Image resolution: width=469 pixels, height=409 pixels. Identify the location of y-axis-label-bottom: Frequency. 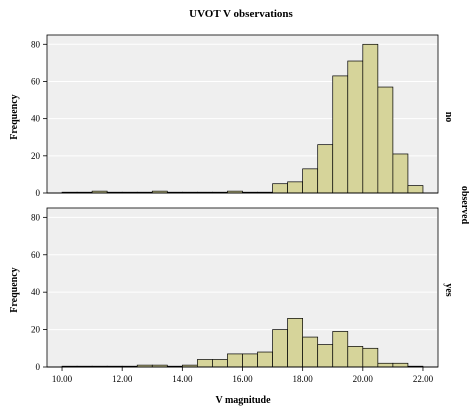
(14, 289).